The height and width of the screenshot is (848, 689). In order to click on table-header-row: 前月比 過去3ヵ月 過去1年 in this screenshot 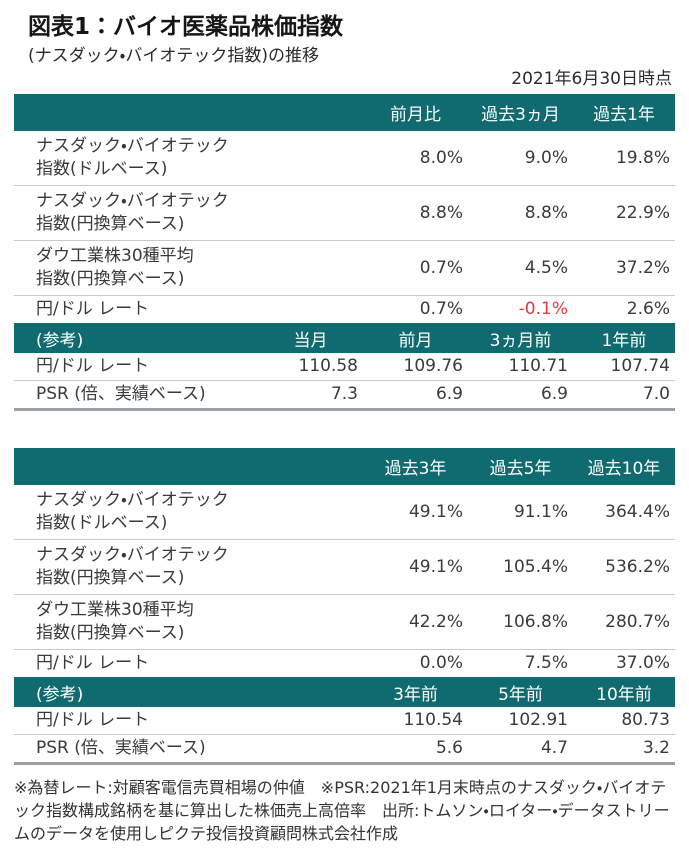, I will do `click(344, 112)`.